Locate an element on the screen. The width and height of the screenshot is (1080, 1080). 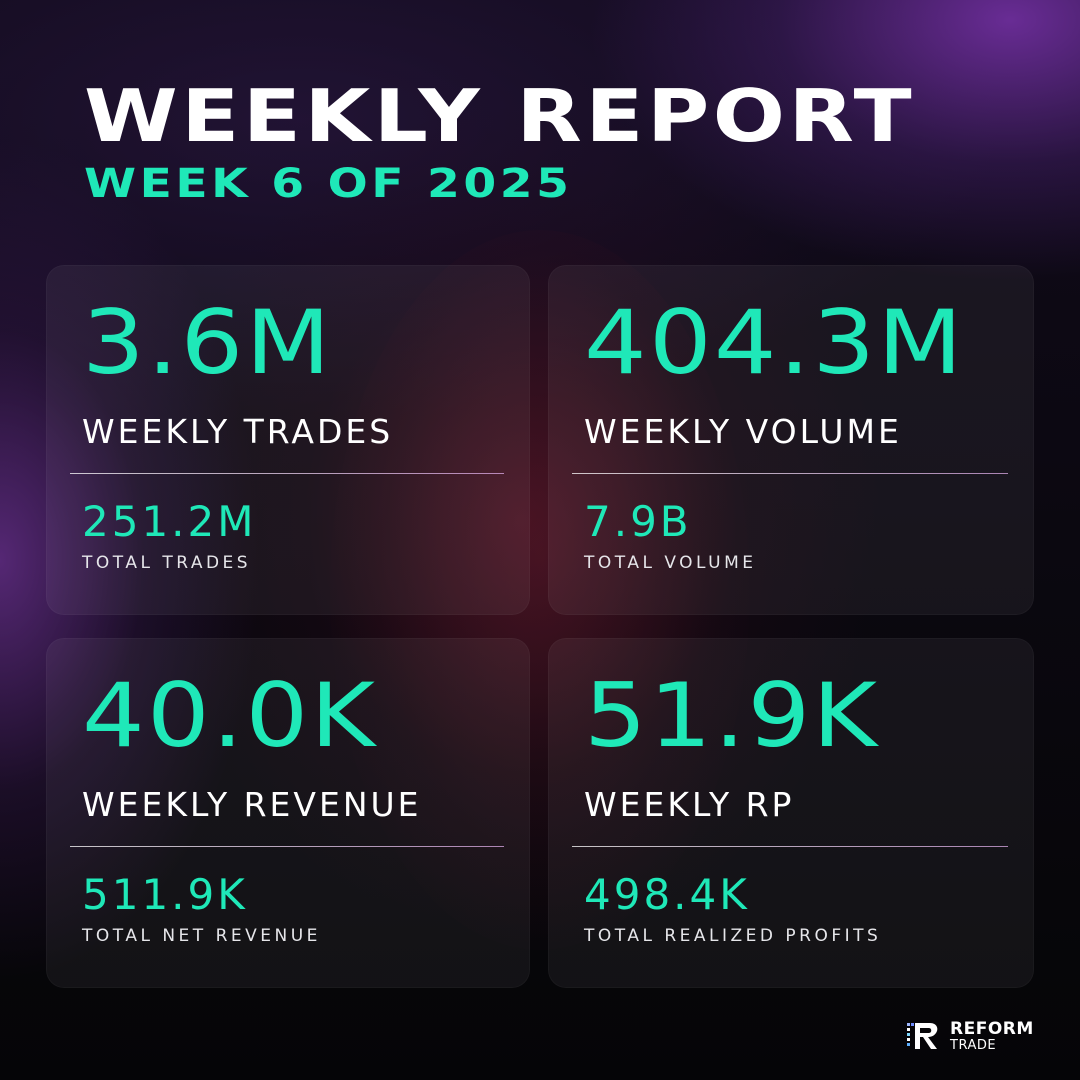
weekly-label: WEEKLY REVENUE is located at coordinates (252, 804).